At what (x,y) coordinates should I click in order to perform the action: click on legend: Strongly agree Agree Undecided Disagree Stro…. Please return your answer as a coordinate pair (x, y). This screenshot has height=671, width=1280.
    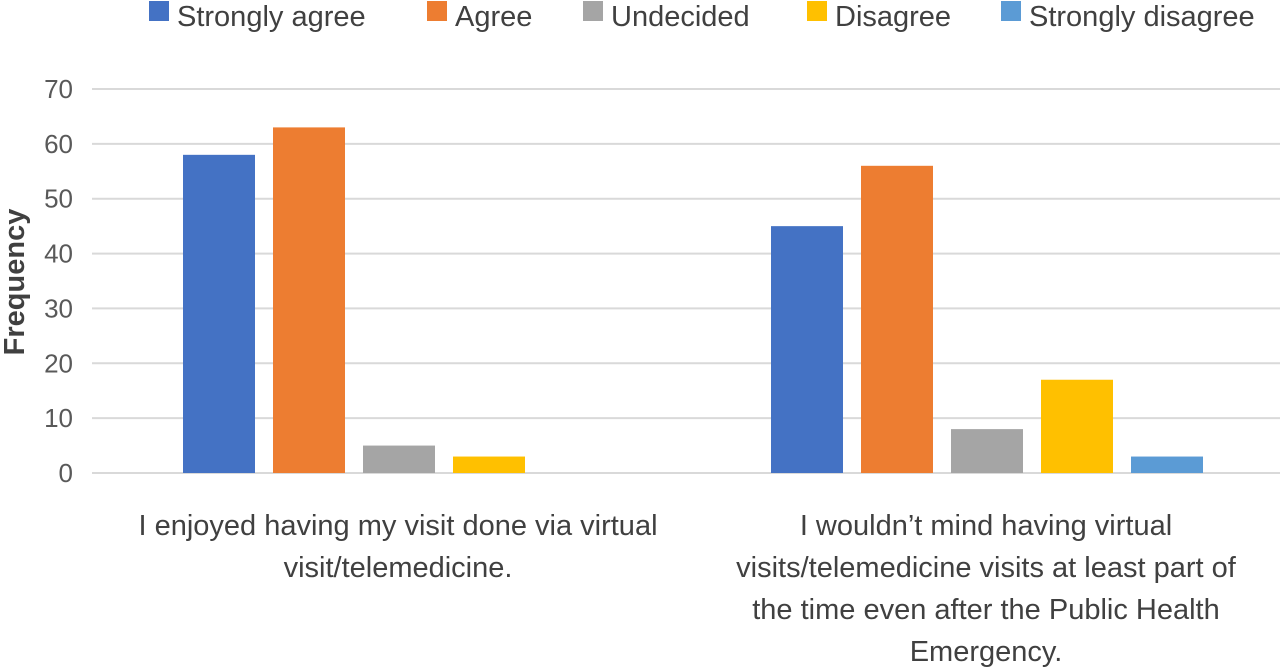
    Looking at the image, I should click on (702, 17).